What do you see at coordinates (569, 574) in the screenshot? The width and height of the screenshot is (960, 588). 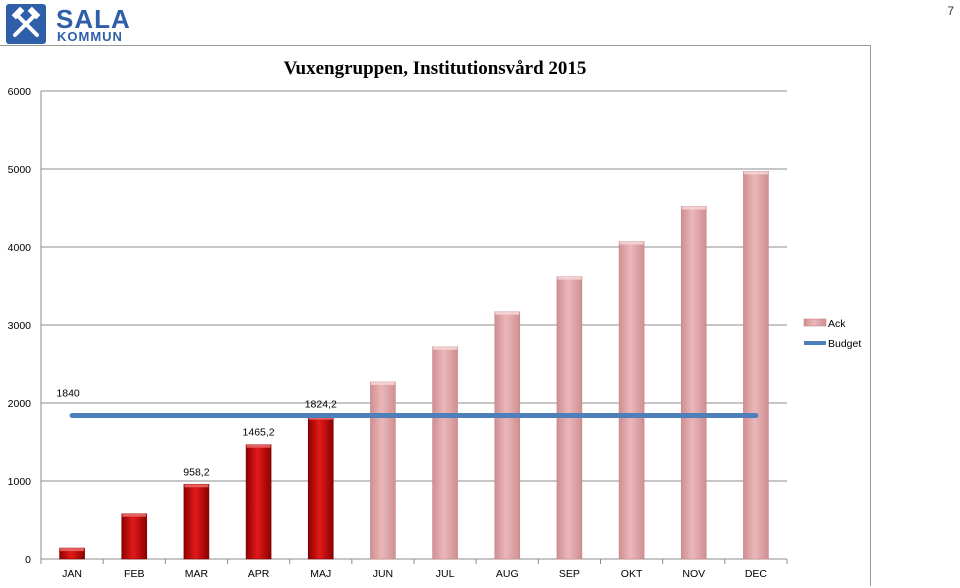 I see `x-tick-label: SEP` at bounding box center [569, 574].